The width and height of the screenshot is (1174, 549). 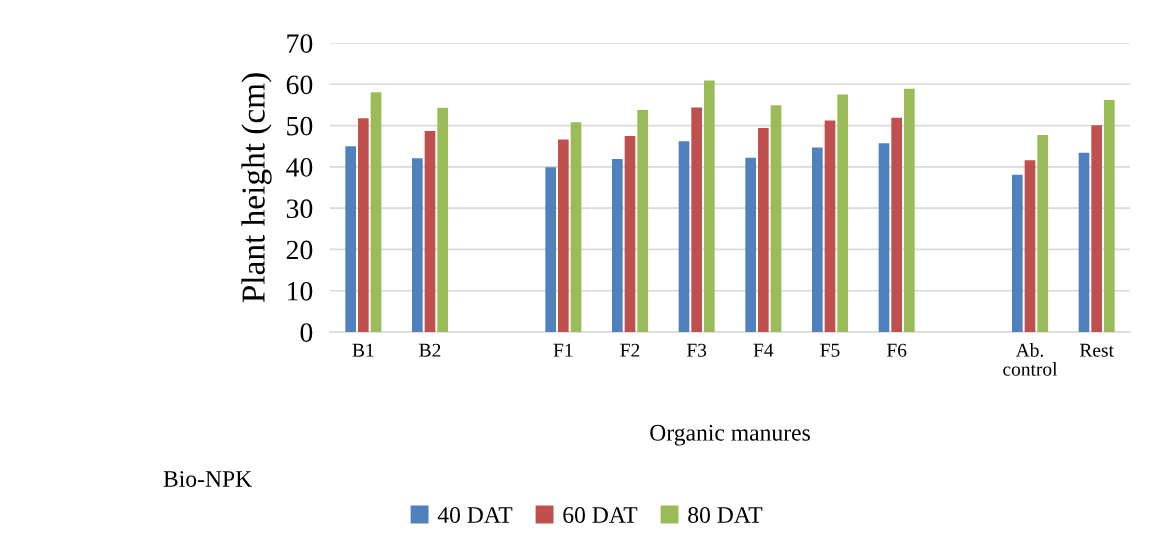 What do you see at coordinates (763, 350) in the screenshot?
I see `x-tick-label: F4` at bounding box center [763, 350].